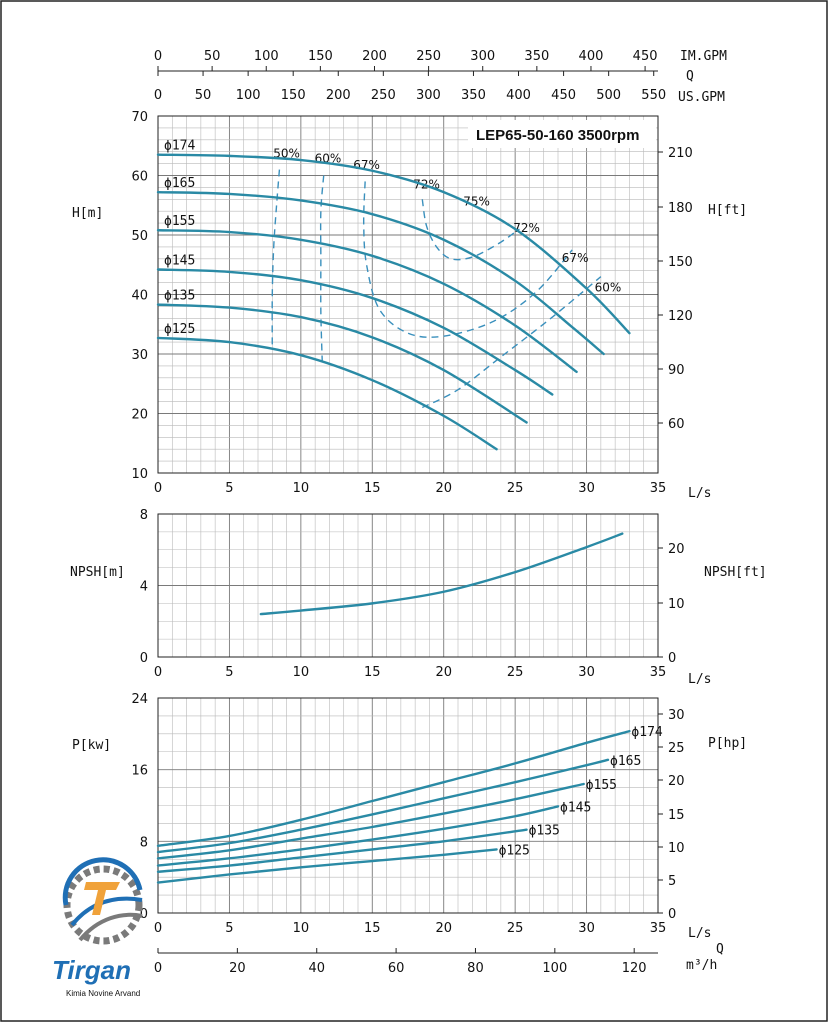 This screenshot has width=828, height=1022. I want to click on head-curve-label: ϕ125, so click(179, 329).